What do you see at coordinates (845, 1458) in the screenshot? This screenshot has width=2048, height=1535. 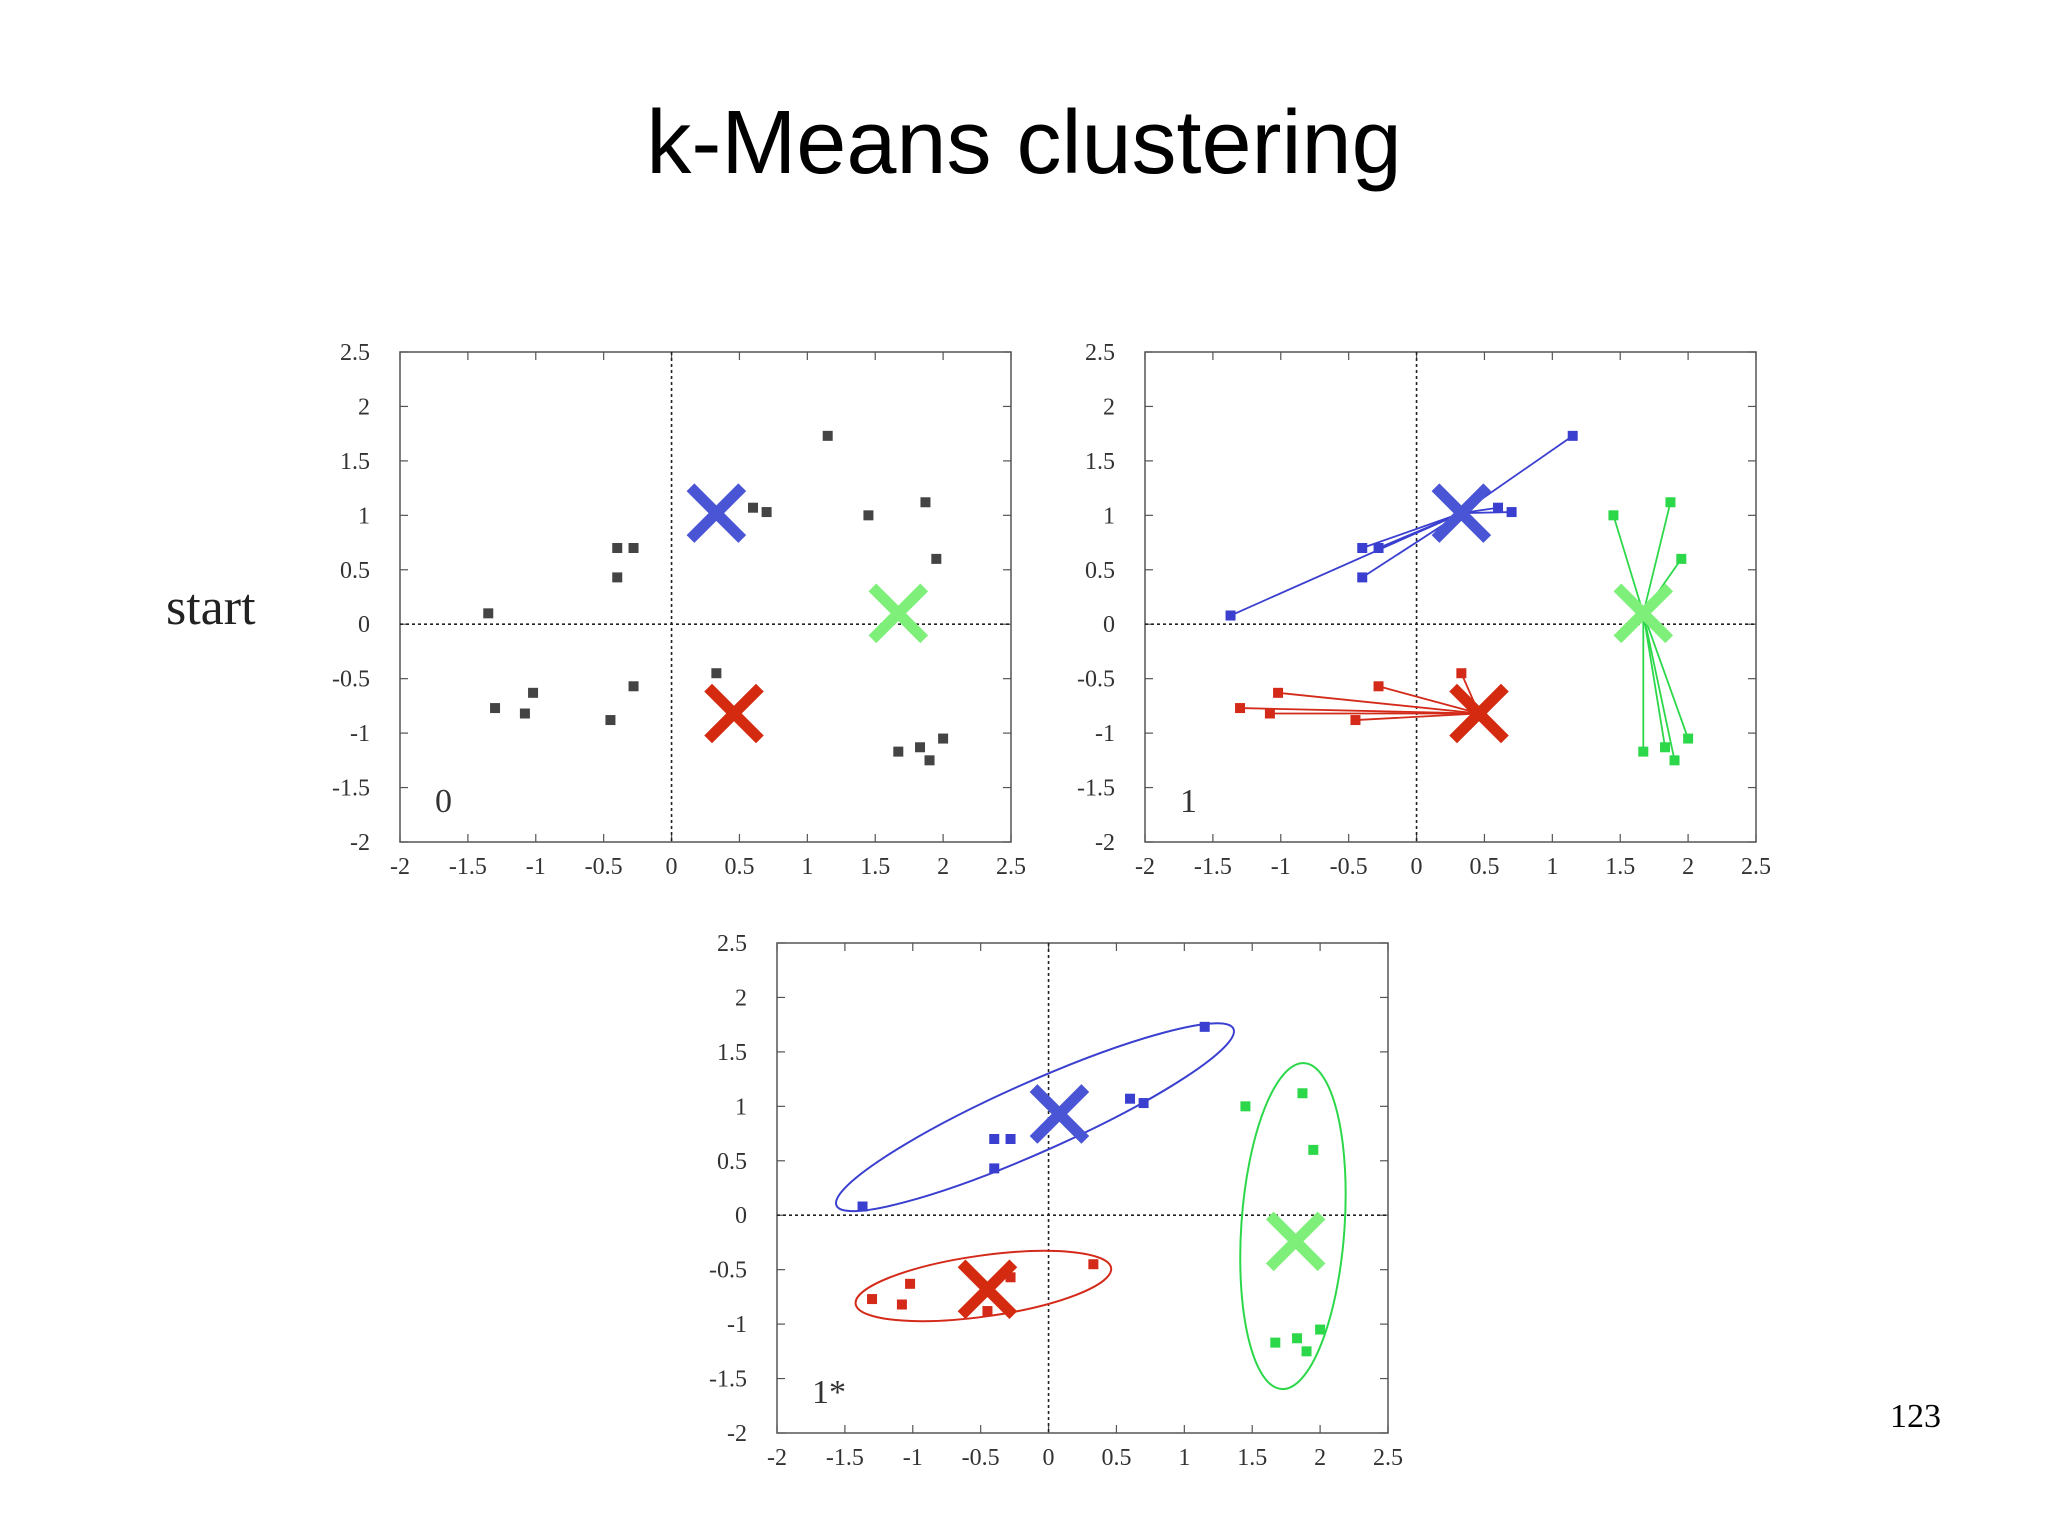 I see `x-tick-label: -1.5` at bounding box center [845, 1458].